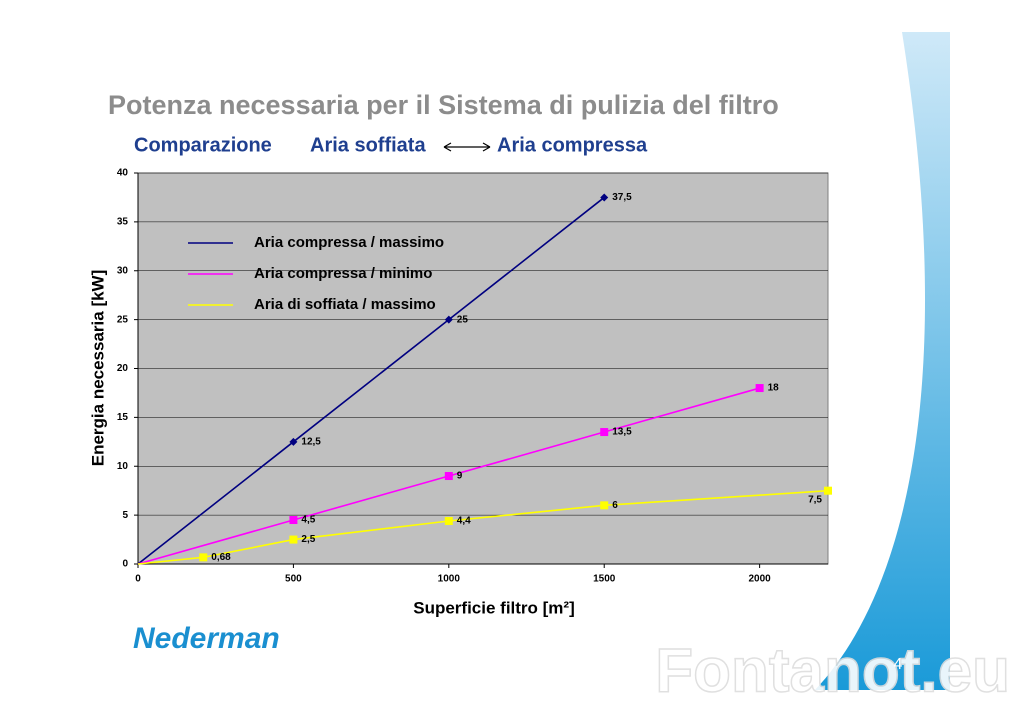 The width and height of the screenshot is (1024, 724). Describe the element at coordinates (349, 242) in the screenshot. I see `legend-label: Aria compressa / massimo` at that location.